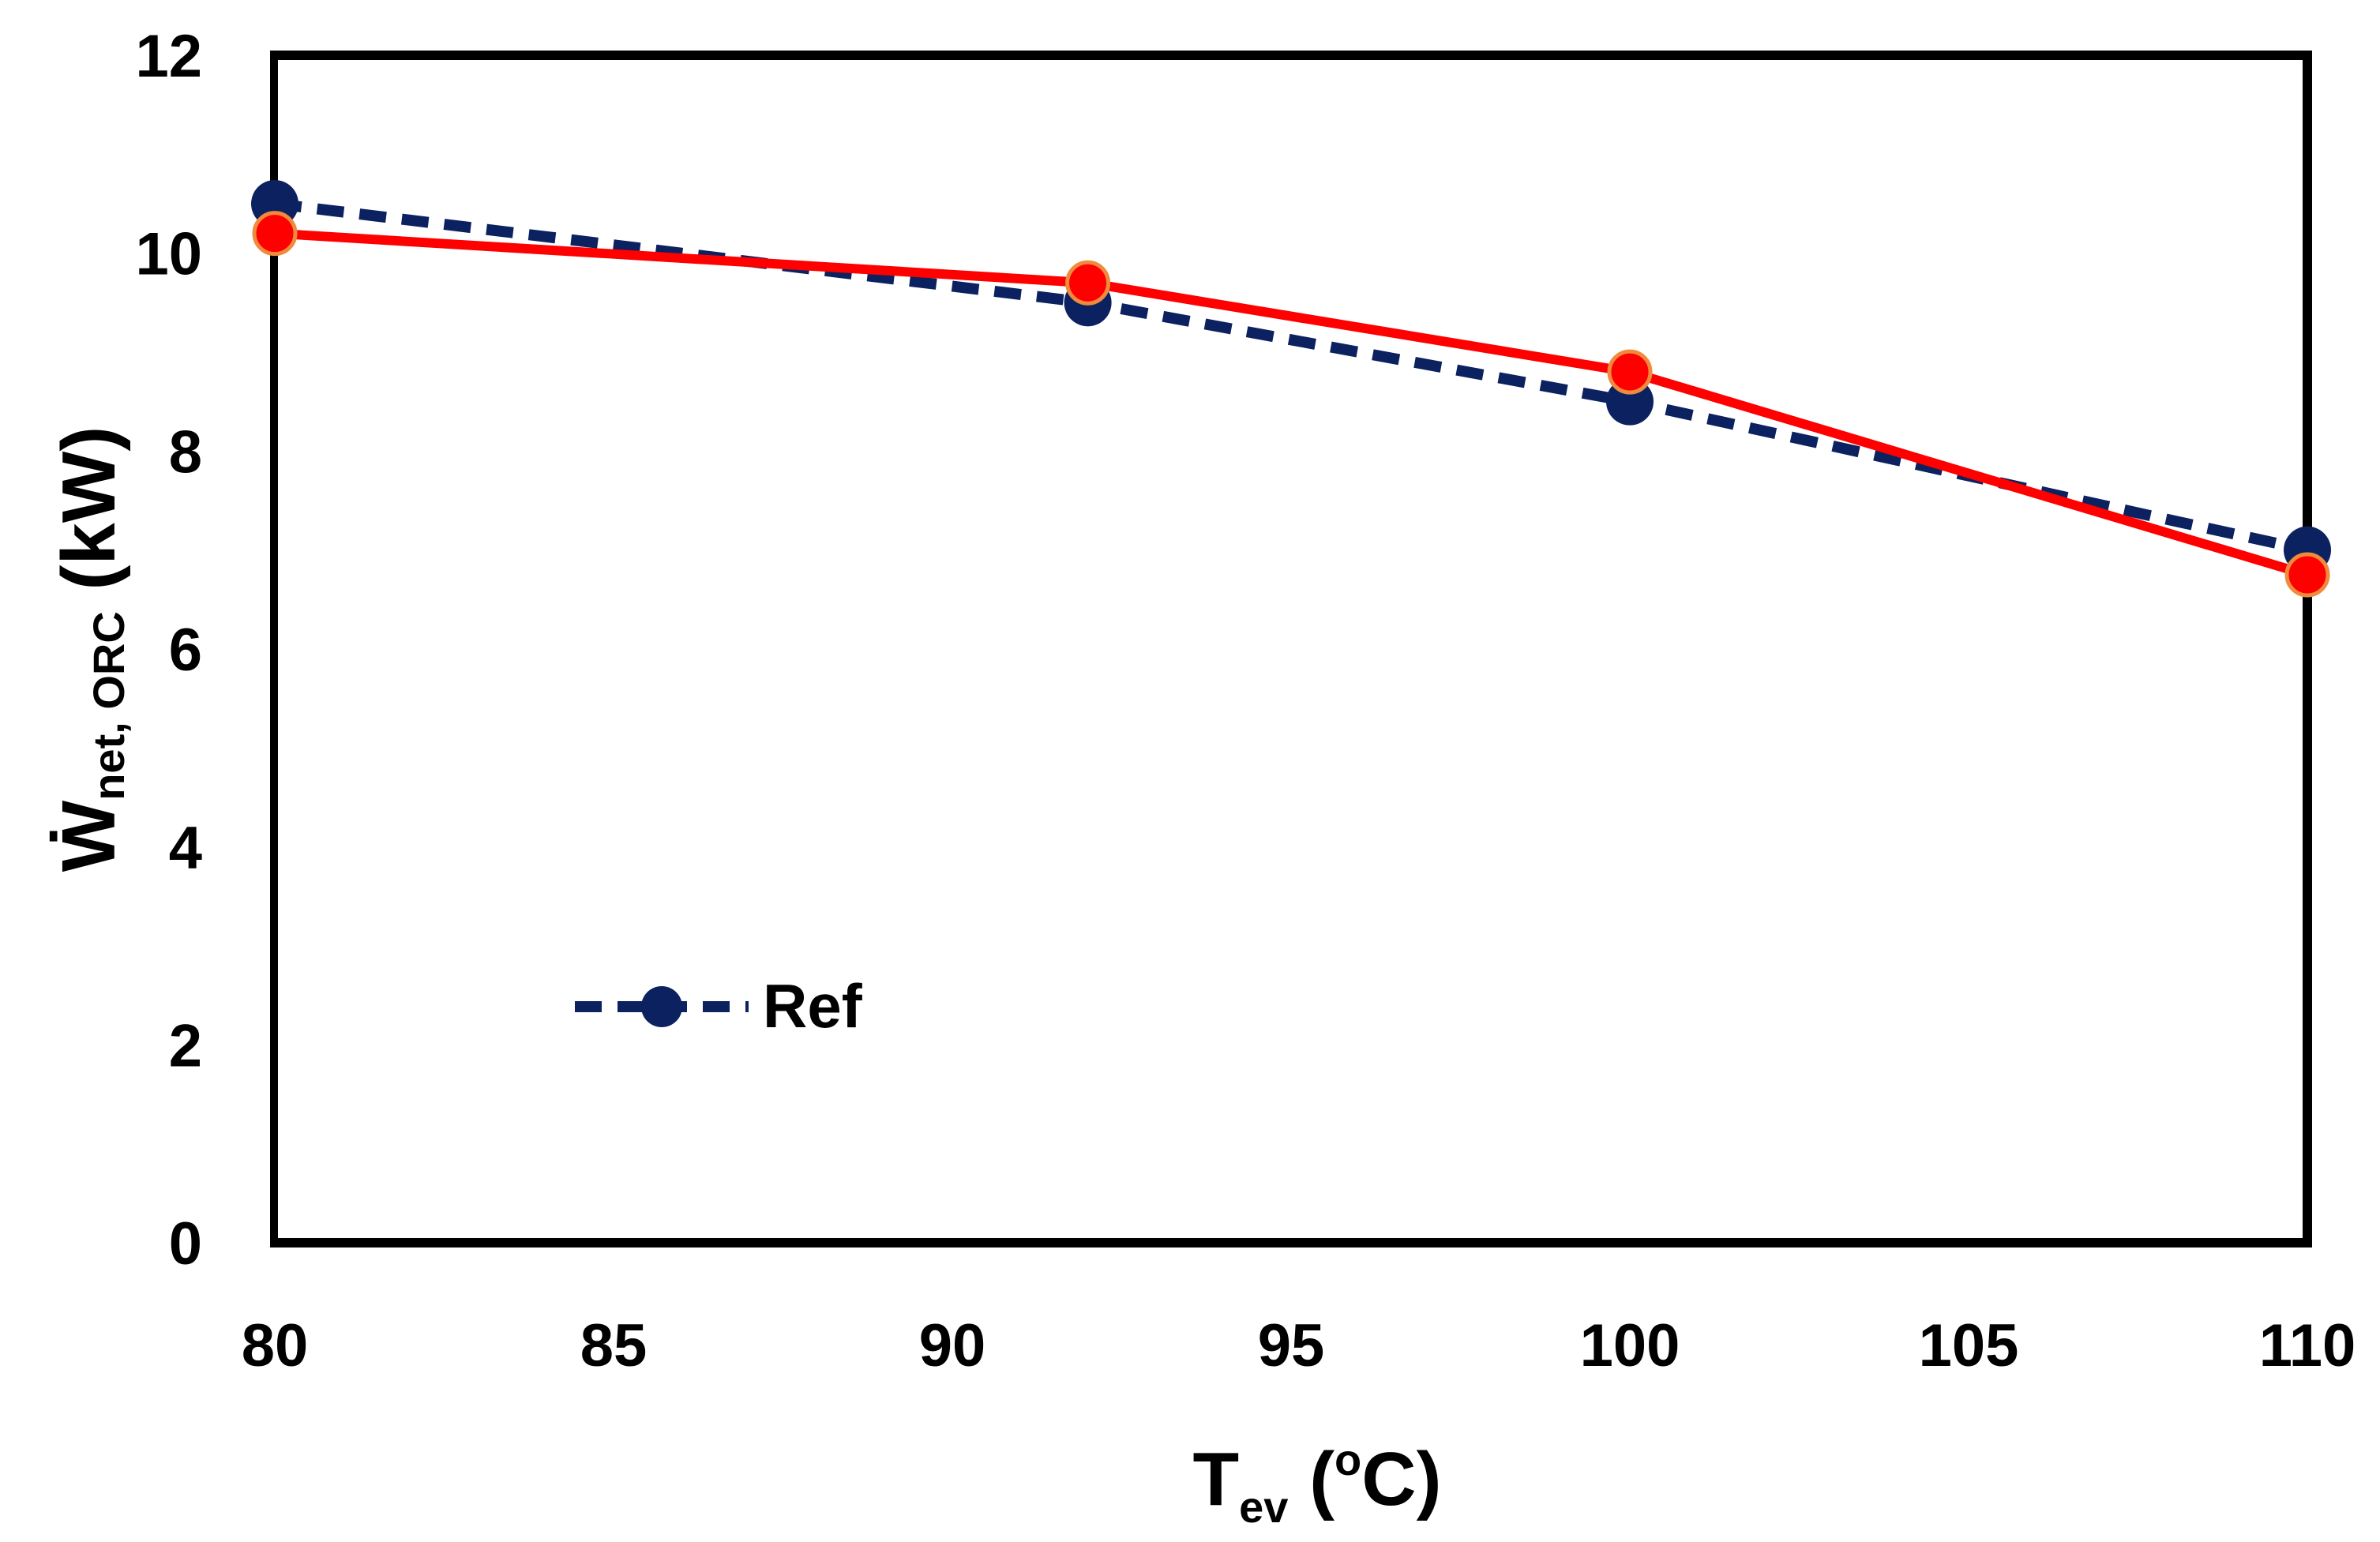 This screenshot has width=2380, height=1542. What do you see at coordinates (168, 56) in the screenshot?
I see `y-tick-label: 12` at bounding box center [168, 56].